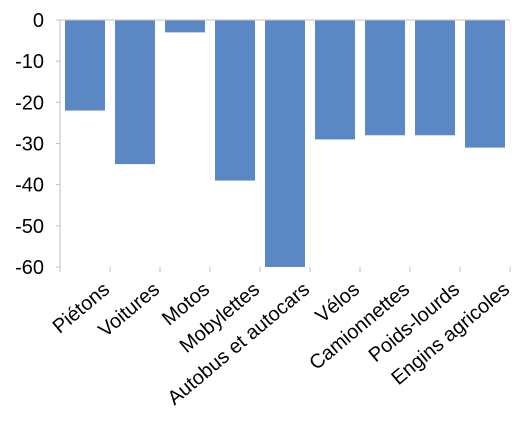 The height and width of the screenshot is (443, 512). Describe the element at coordinates (38, 21) in the screenshot. I see `y-tick-label: 0` at that location.